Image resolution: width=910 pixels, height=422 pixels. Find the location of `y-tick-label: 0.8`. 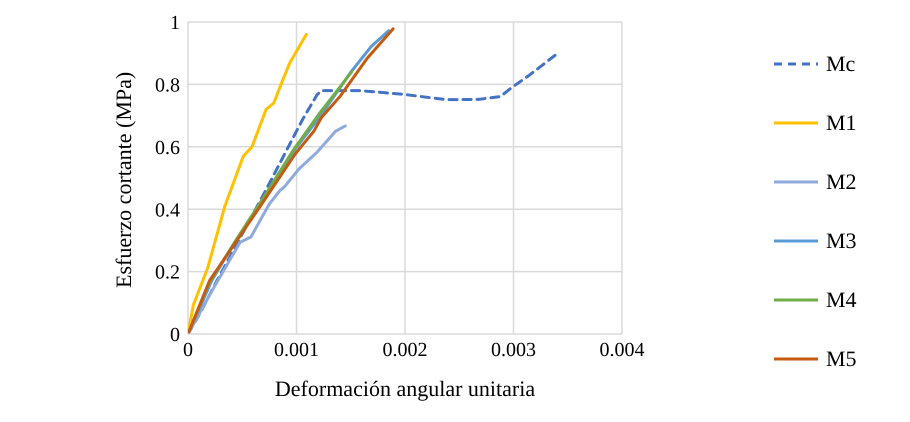

y-tick-label: 0.8 is located at coordinates (167, 85).